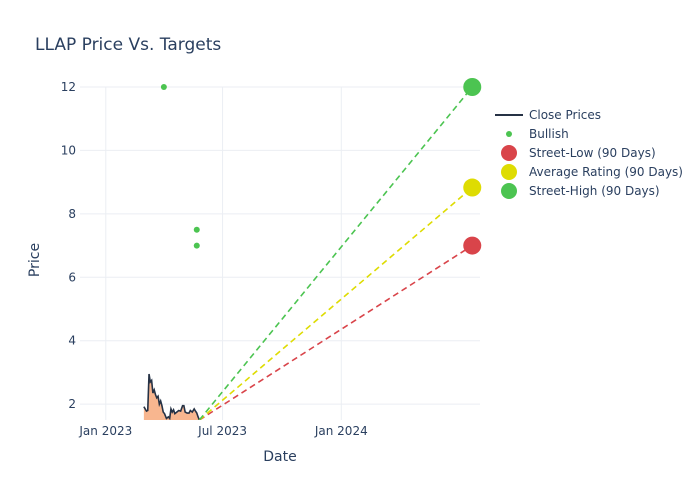  Describe the element at coordinates (105, 431) in the screenshot. I see `x-tick-label: Jan 2023` at that location.